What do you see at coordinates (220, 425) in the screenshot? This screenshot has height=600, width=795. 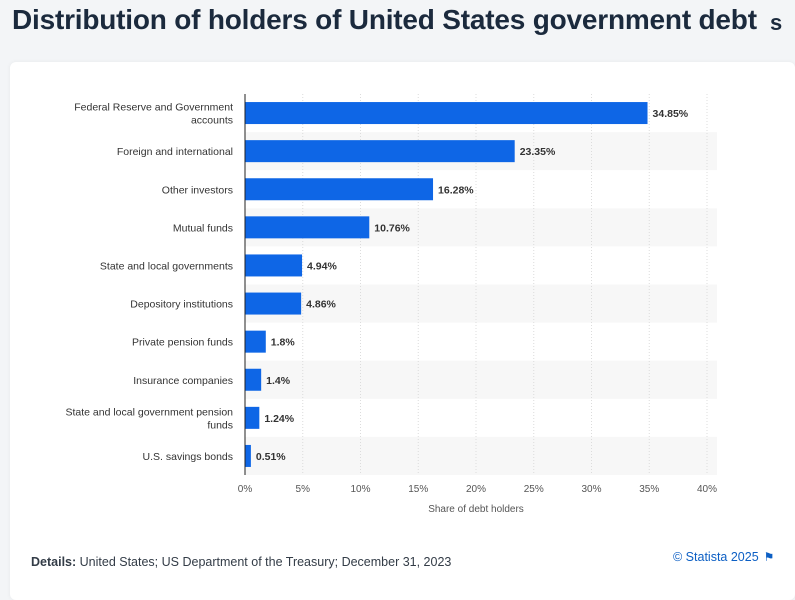 I see `category-label-line: funds` at bounding box center [220, 425].